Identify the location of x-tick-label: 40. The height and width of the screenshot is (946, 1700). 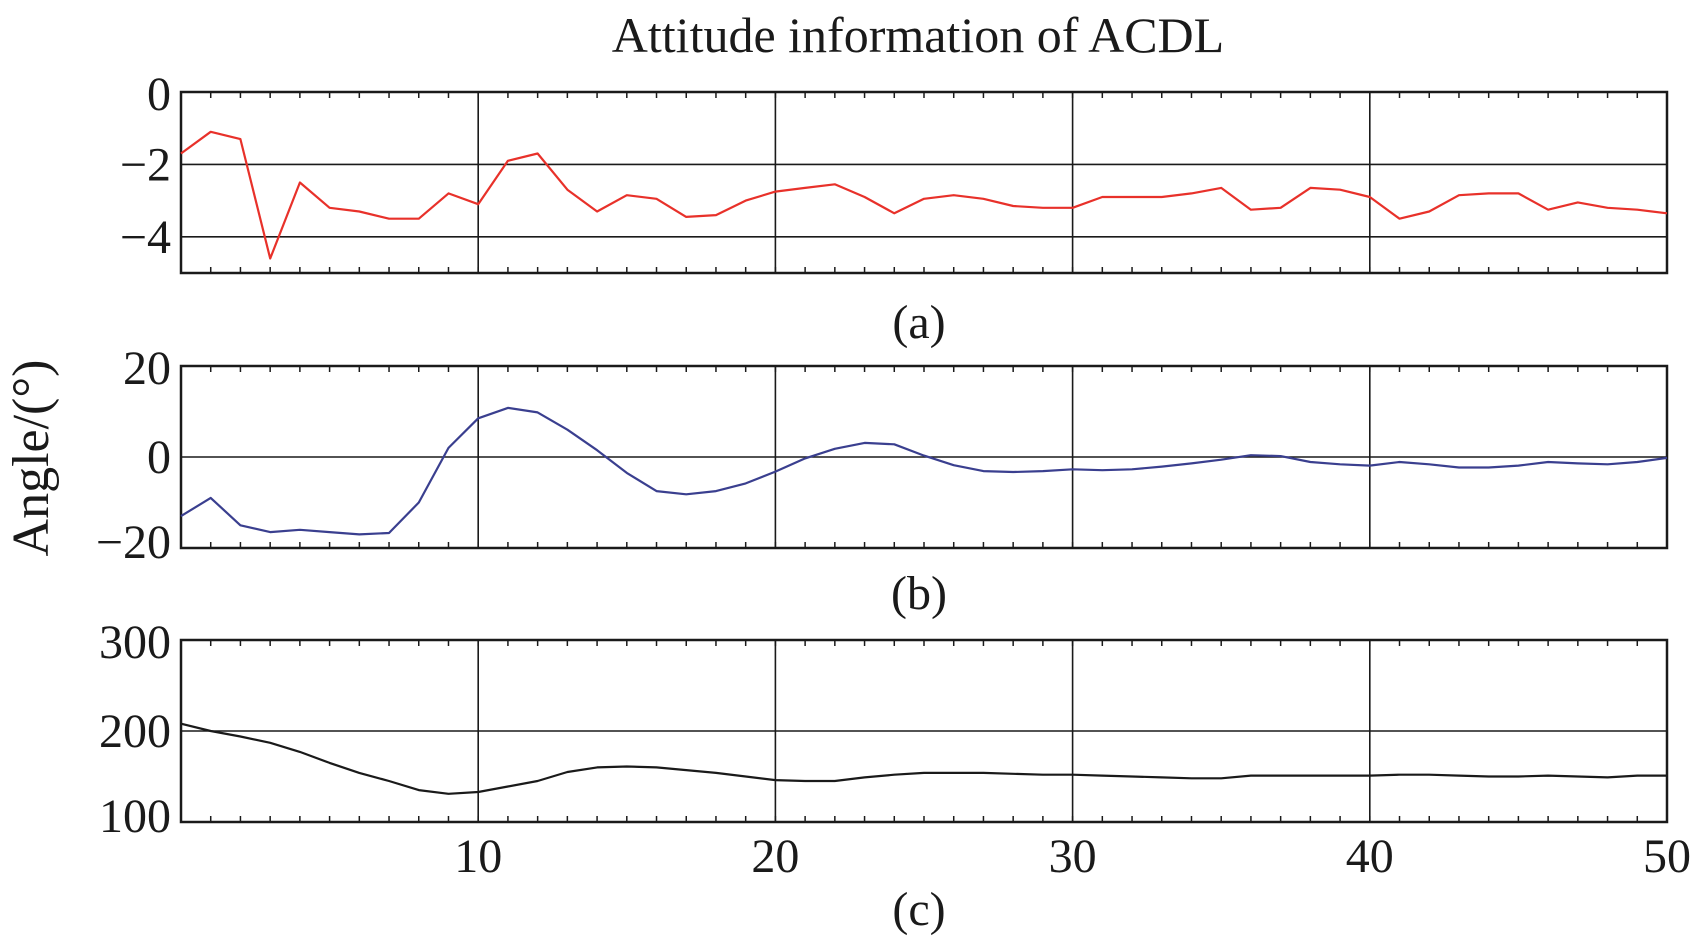
(1370, 856).